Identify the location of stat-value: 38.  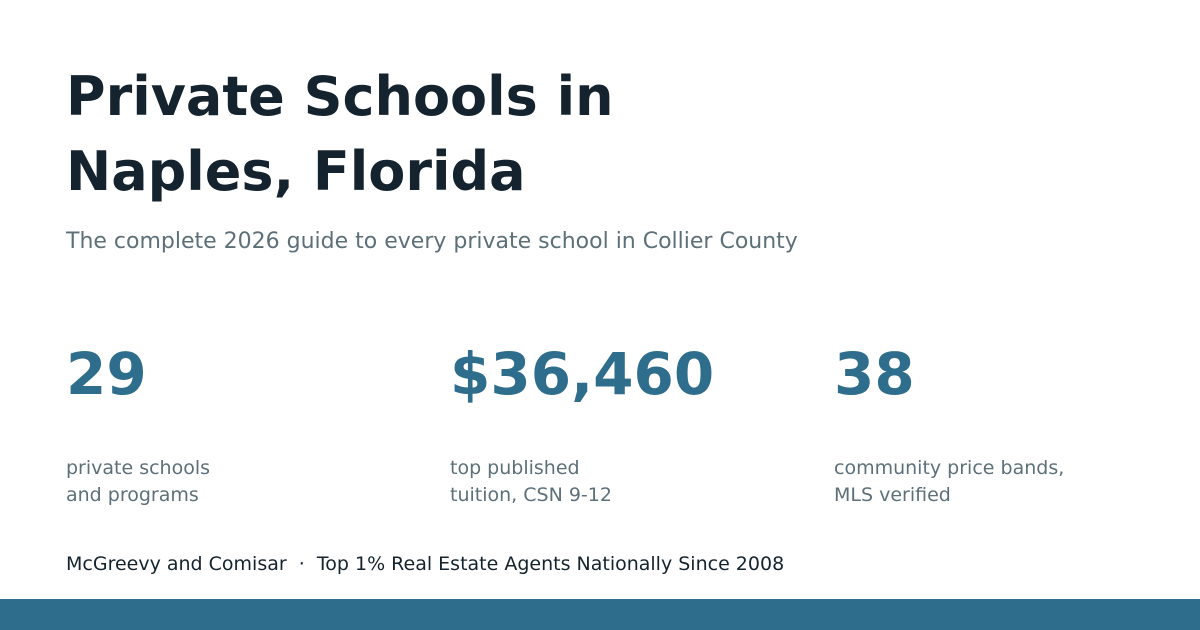
(874, 374).